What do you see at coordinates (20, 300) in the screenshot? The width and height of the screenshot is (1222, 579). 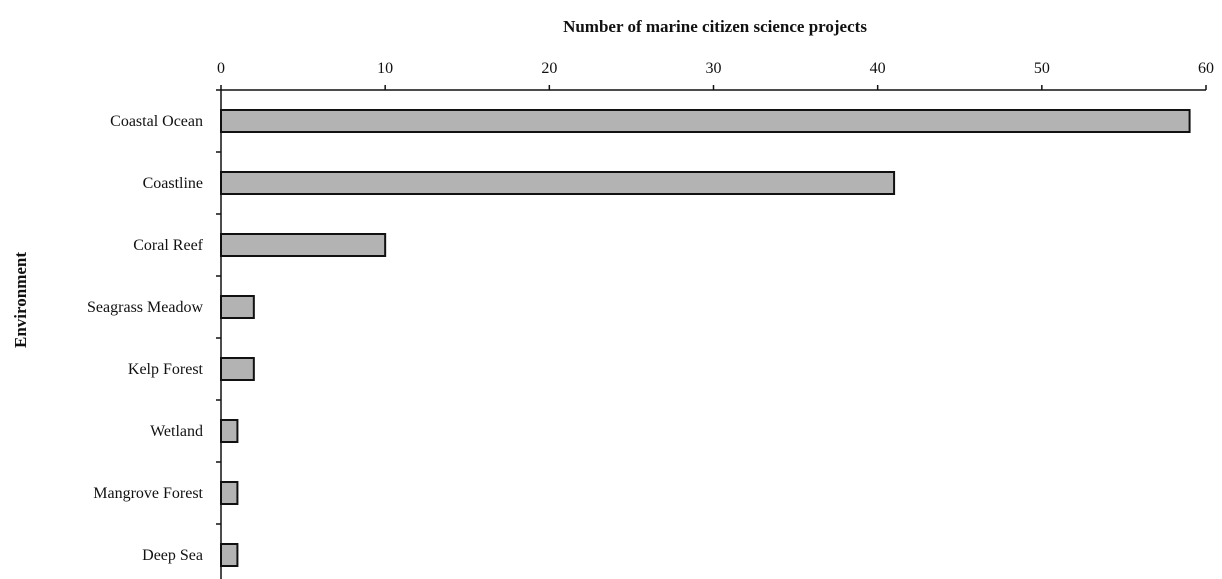 I see `y-axis-title: Environment` at bounding box center [20, 300].